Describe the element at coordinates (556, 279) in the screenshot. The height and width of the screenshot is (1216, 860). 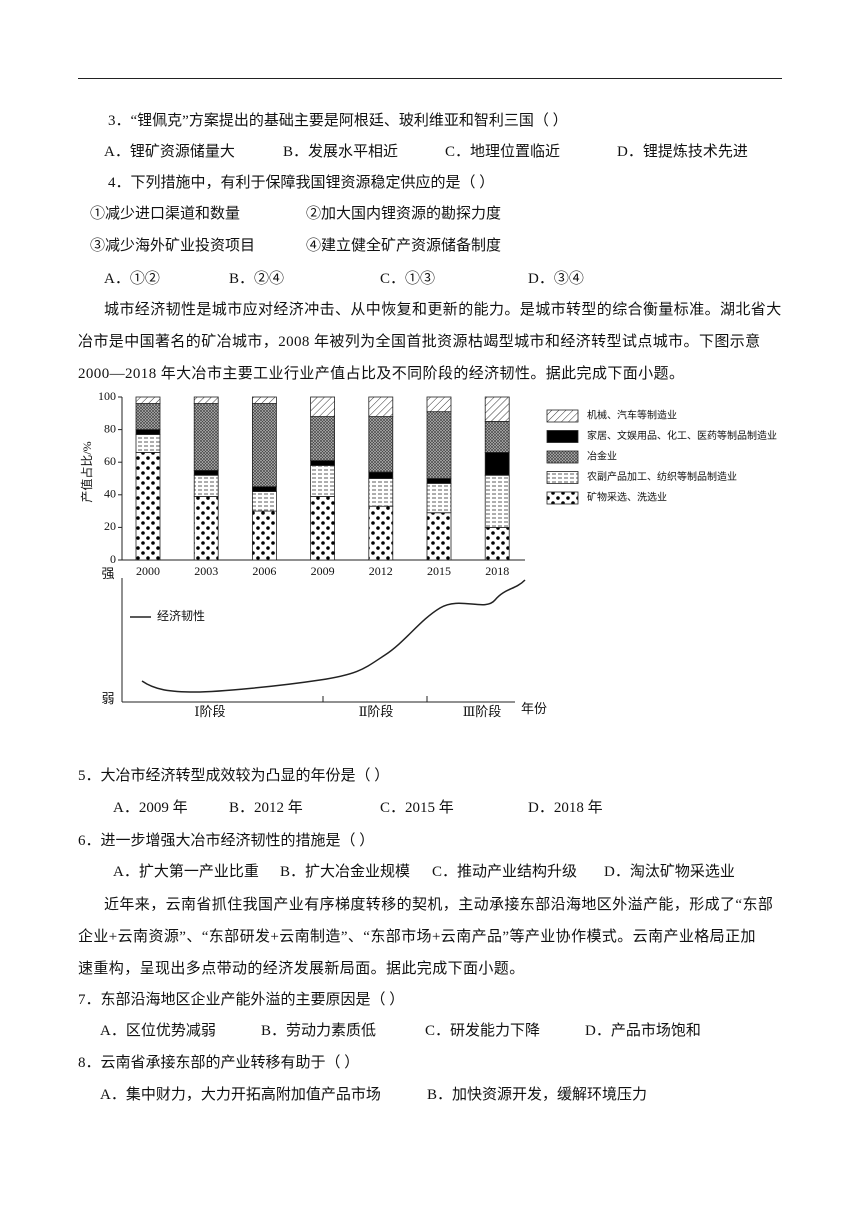
I see `option: D．③④` at that location.